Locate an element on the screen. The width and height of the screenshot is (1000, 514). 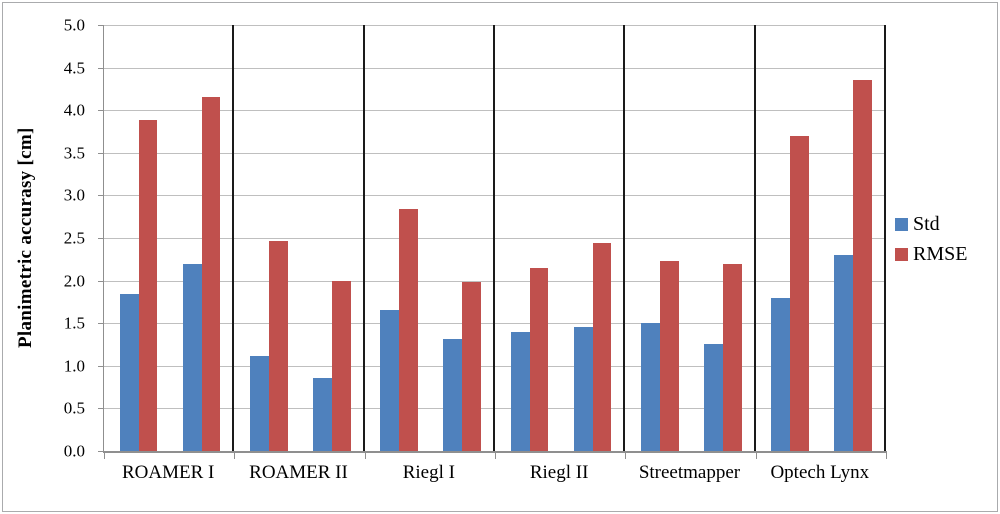
y-axis-tick-label: 3.0 is located at coordinates (74, 195).